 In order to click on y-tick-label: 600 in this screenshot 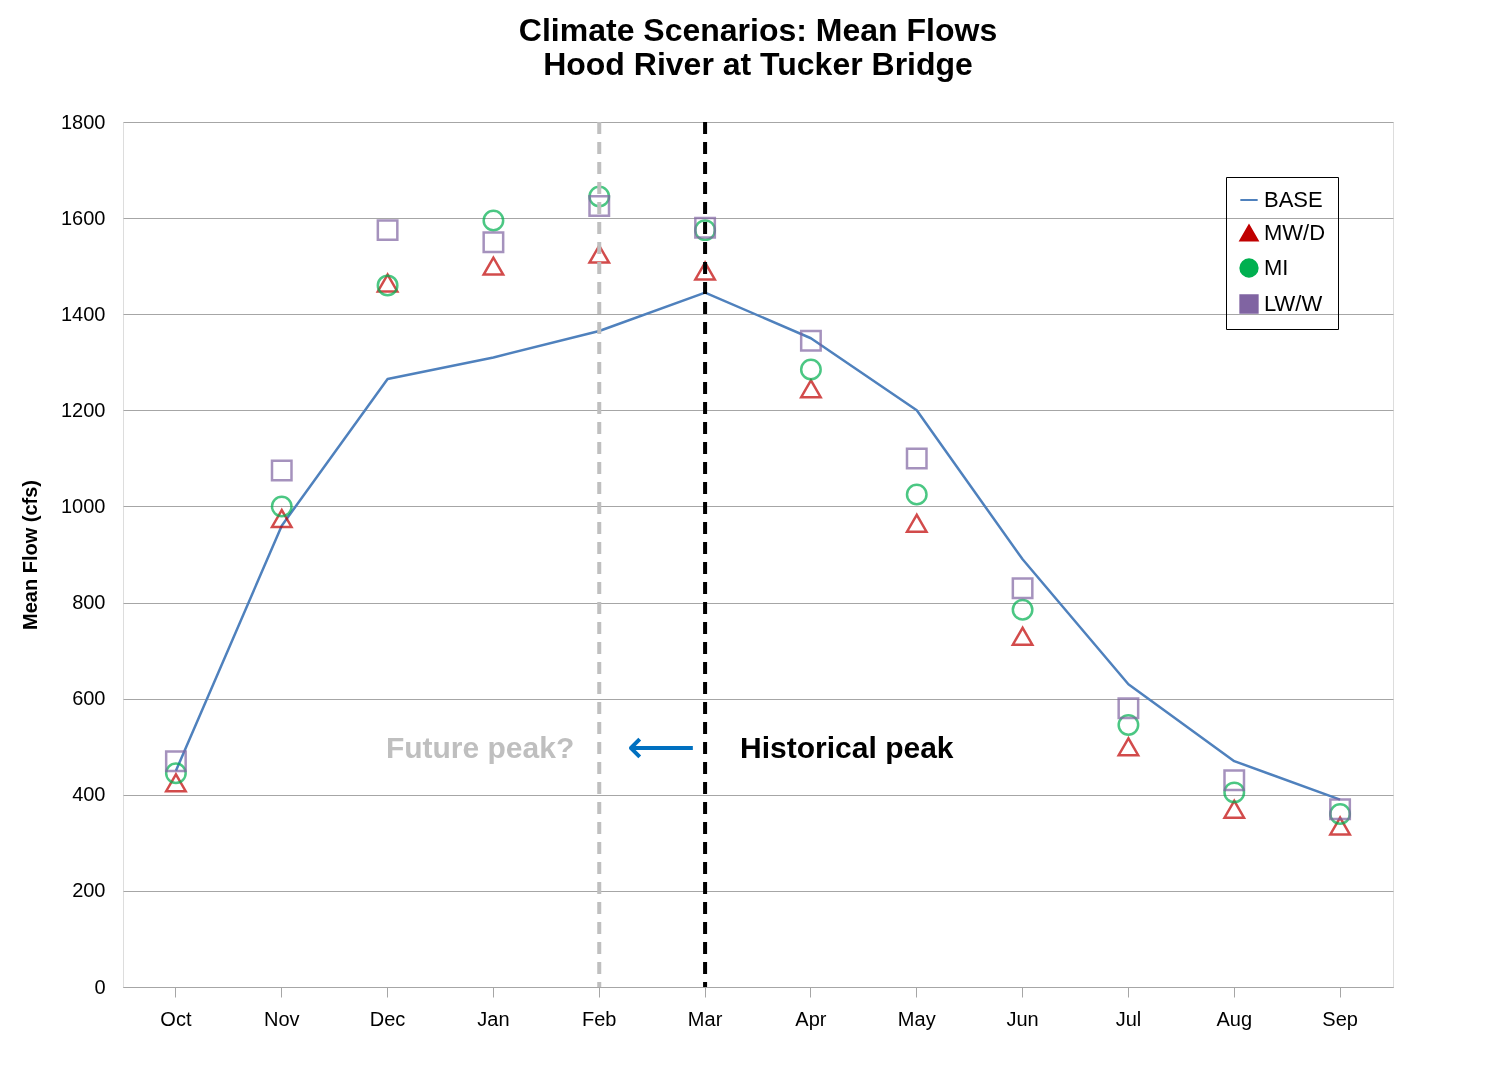, I will do `click(89, 698)`.